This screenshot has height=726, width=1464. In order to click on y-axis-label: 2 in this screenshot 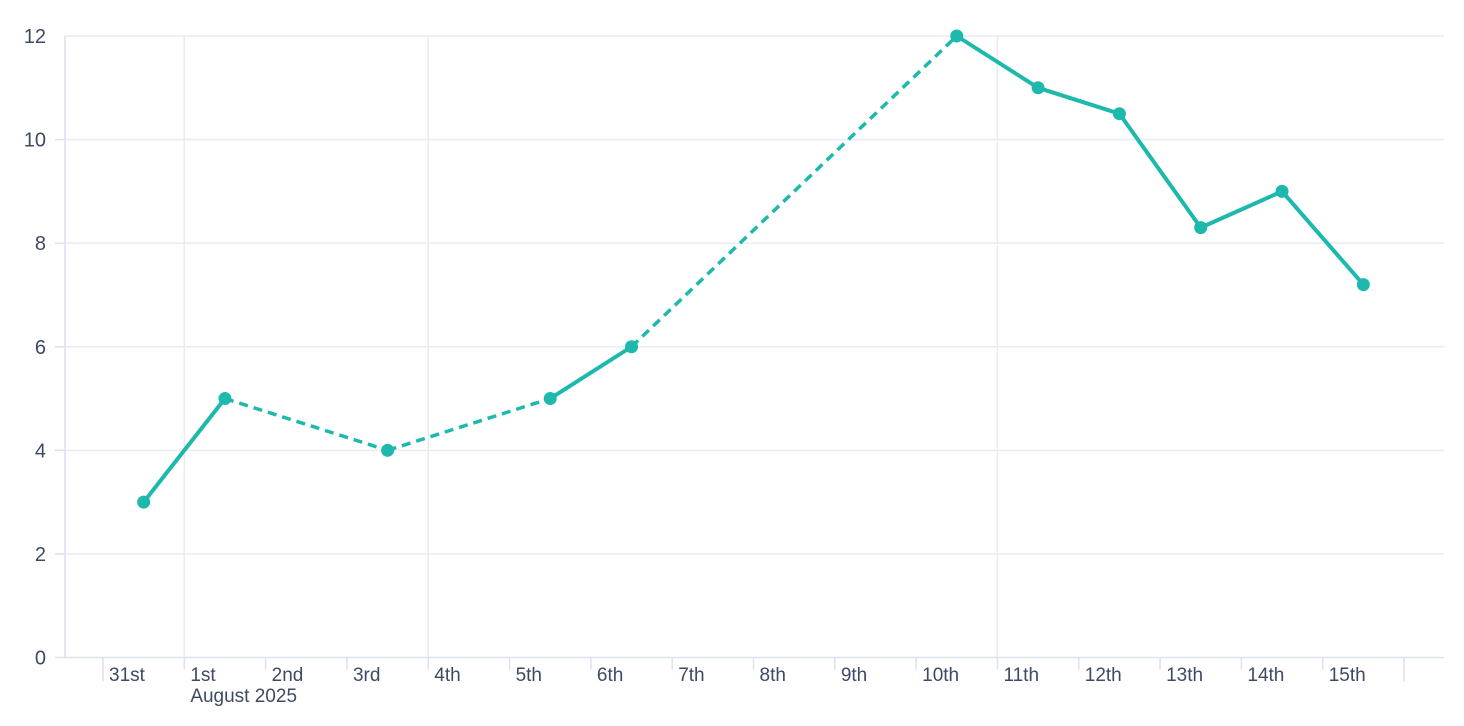, I will do `click(40, 555)`.